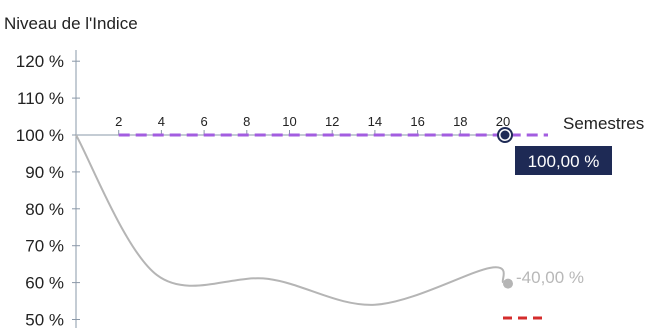 This screenshot has width=665, height=330. I want to click on y-tick-label: 50 %, so click(44, 320).